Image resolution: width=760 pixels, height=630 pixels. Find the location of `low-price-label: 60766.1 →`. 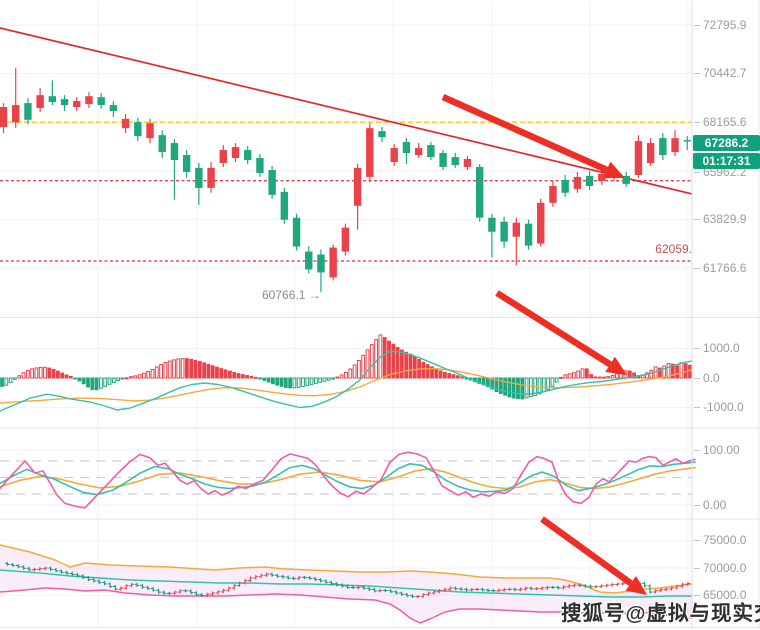

low-price-label: 60766.1 → is located at coordinates (291, 295).